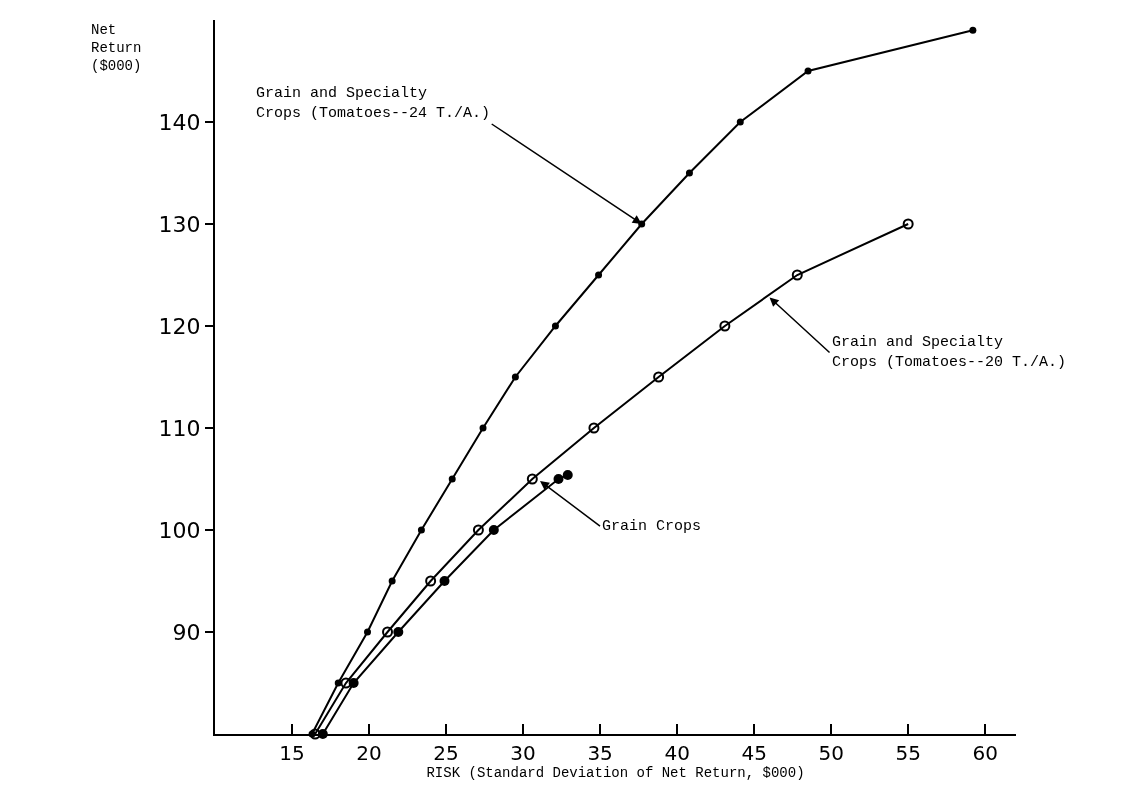  What do you see at coordinates (831, 753) in the screenshot?
I see `x-tick-label: 50` at bounding box center [831, 753].